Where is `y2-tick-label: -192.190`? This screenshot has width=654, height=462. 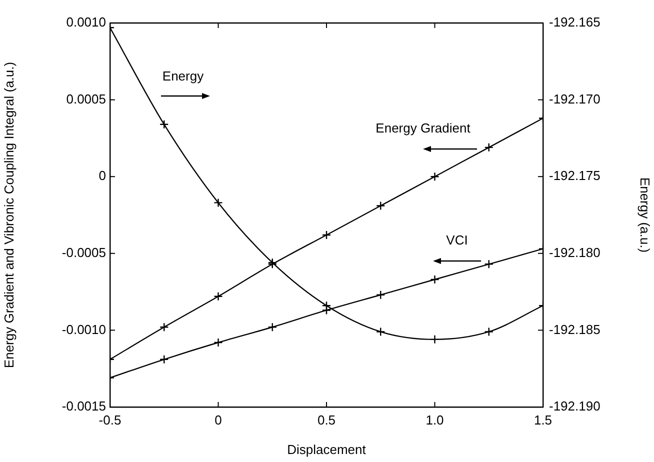 y2-tick-label: -192.190 is located at coordinates (574, 406).